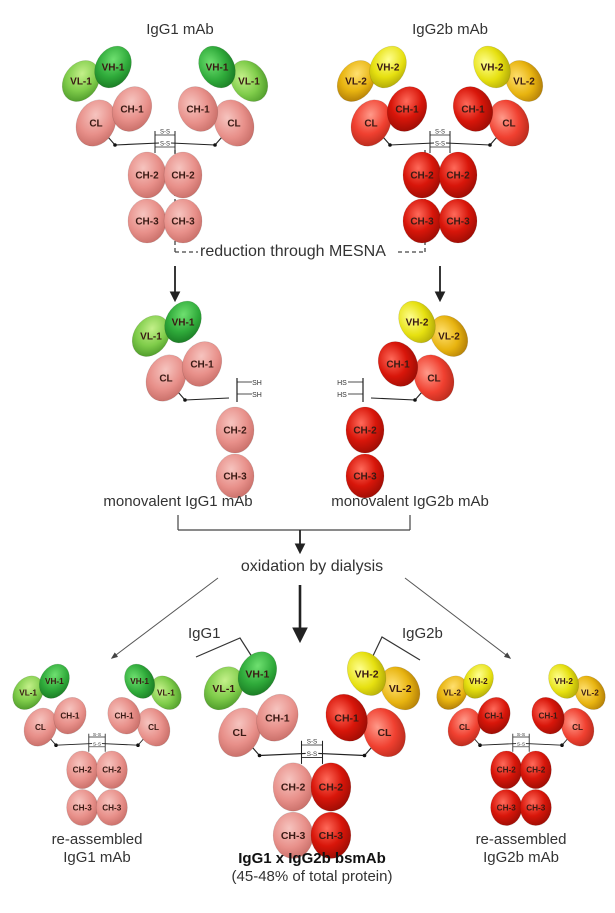  Describe the element at coordinates (70, 716) in the screenshot. I see `reassembled-igg1-mab-left-half-ch1-label: CH-1` at that location.